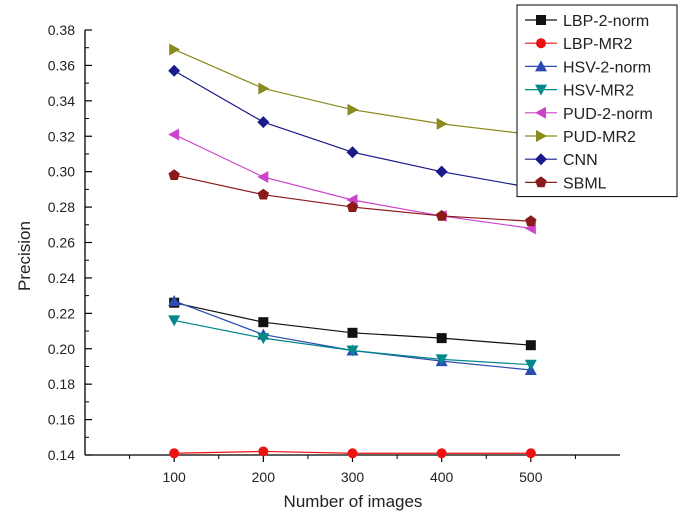 Image resolution: width=685 pixels, height=514 pixels. I want to click on y-tick-label: 0.20, so click(61, 349).